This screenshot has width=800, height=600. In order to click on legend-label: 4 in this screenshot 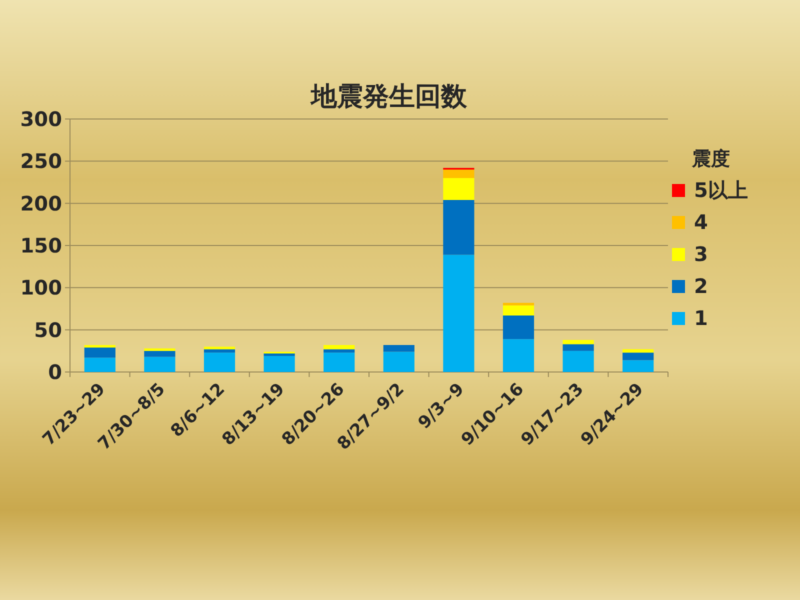, I will do `click(701, 222)`.